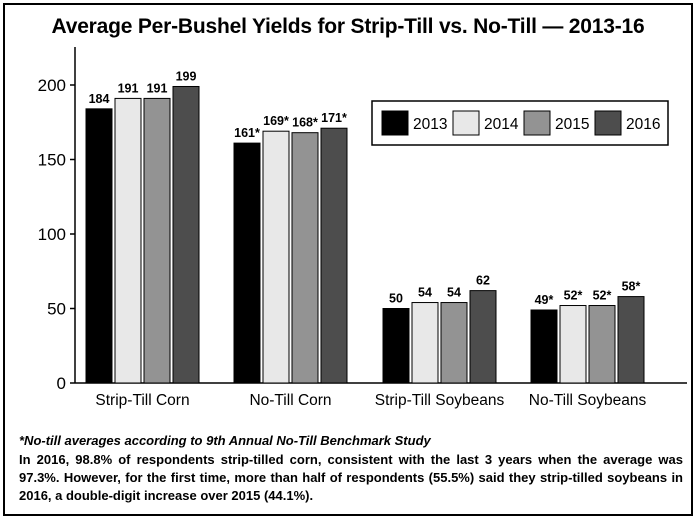  I want to click on bar-value-label: 50, so click(396, 299).